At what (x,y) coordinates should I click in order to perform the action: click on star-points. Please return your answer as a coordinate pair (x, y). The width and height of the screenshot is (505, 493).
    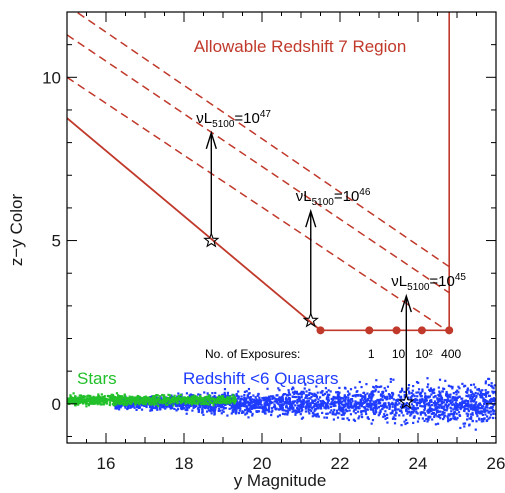
    Looking at the image, I should click on (152, 400).